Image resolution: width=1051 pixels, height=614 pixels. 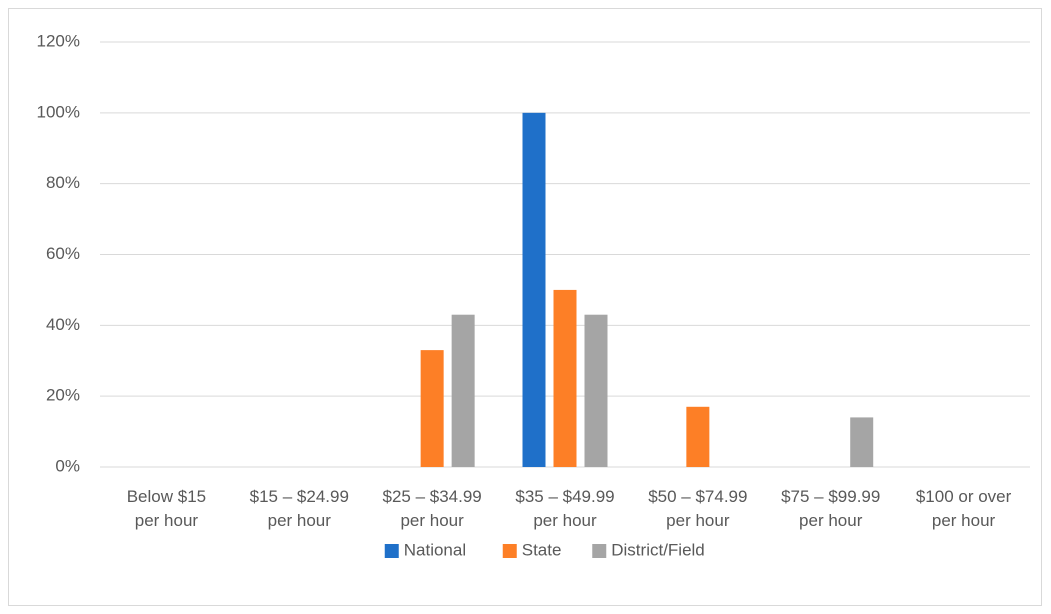 What do you see at coordinates (831, 508) in the screenshot?
I see `x-tick-label: $75 – $99.99 per hour` at bounding box center [831, 508].